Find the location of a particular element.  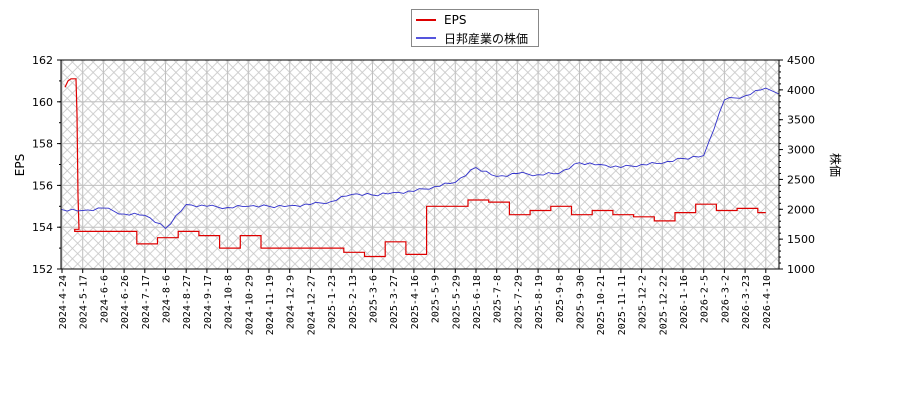

svg-text: 2025-5-9 is located at coordinates (436, 299).